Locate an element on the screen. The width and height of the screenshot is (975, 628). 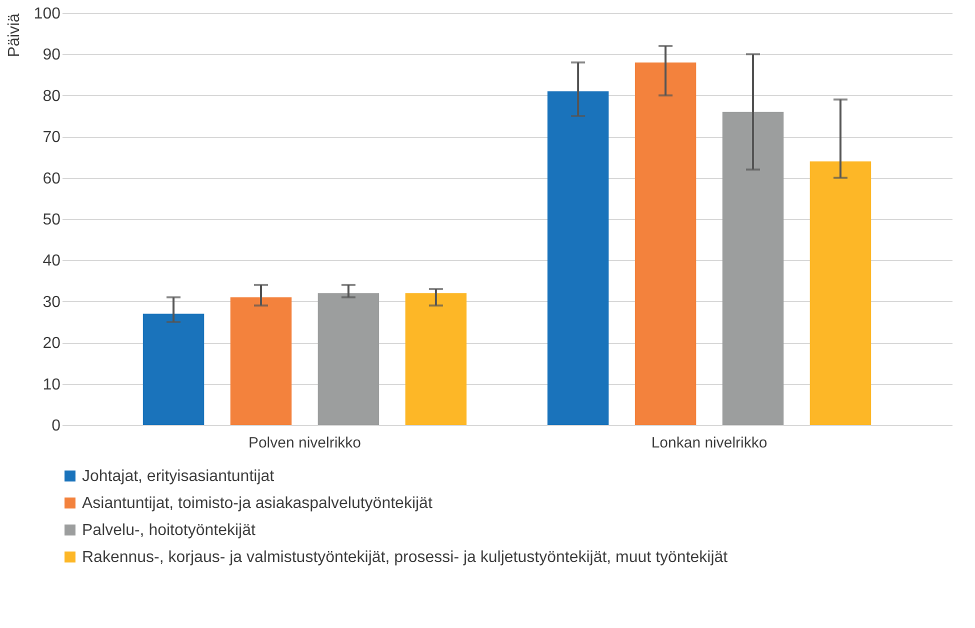
y-tick-label: 90 is located at coordinates (51, 55).